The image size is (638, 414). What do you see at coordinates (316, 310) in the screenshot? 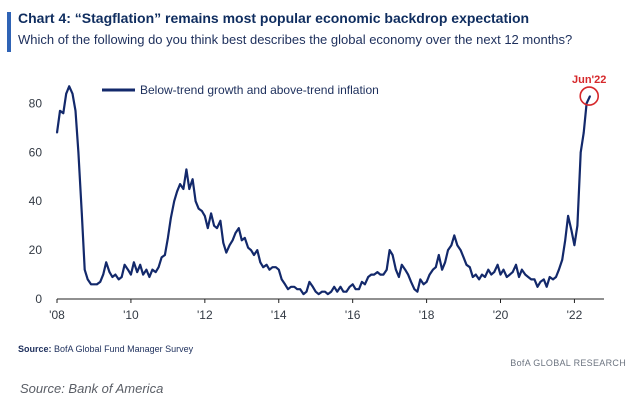
I see `x-axis-ticks: '08 '10 '12 '14 '16 '18 '20 '22` at bounding box center [316, 310].